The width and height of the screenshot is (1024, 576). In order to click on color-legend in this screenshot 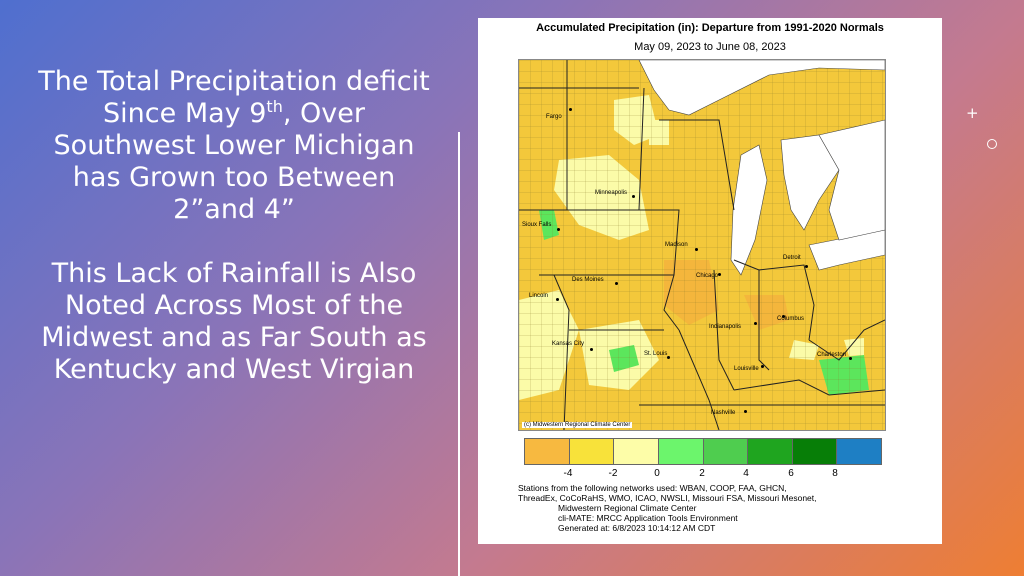, I will do `click(703, 451)`.